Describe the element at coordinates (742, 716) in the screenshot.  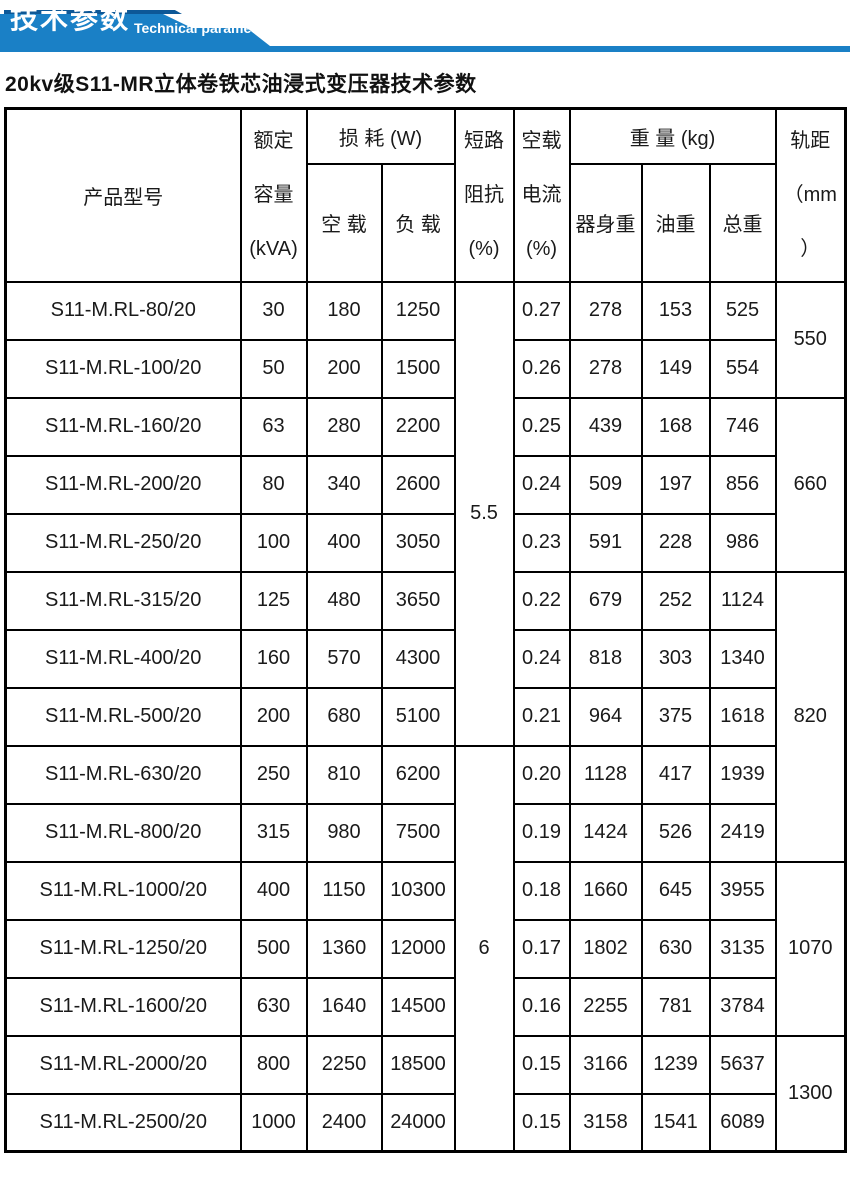
I see `cell-total-weight: 1618` at that location.